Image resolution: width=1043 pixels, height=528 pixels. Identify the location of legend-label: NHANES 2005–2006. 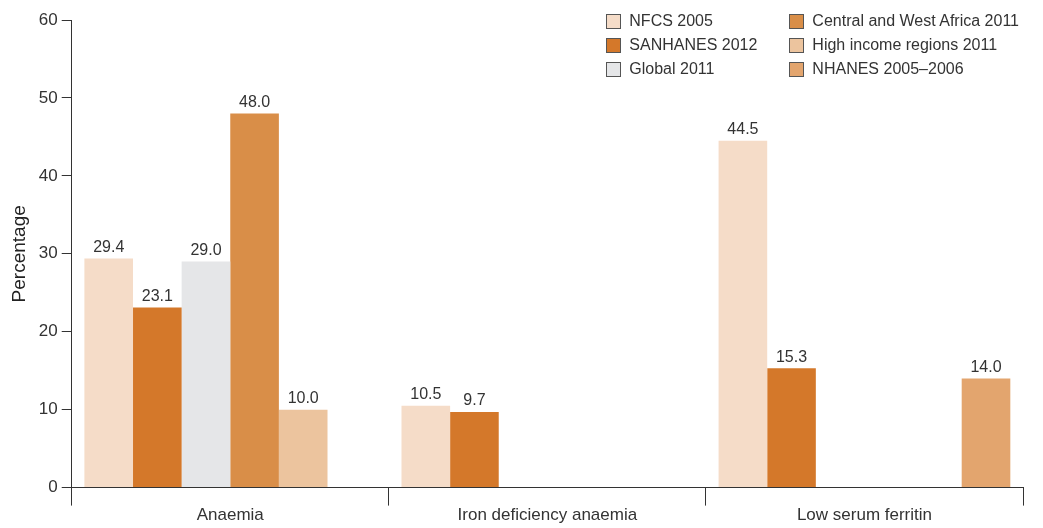
(888, 69).